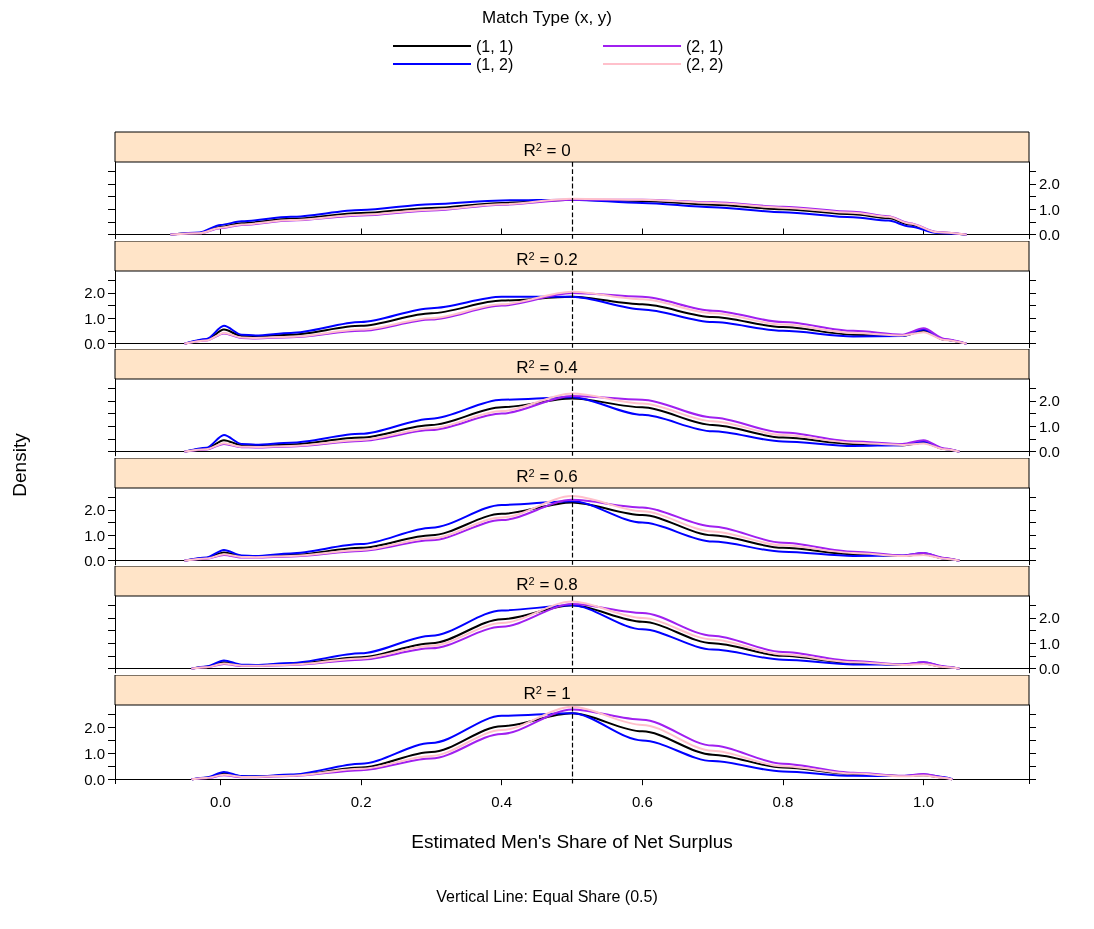  I want to click on y-axis-title: Density, so click(19, 465).